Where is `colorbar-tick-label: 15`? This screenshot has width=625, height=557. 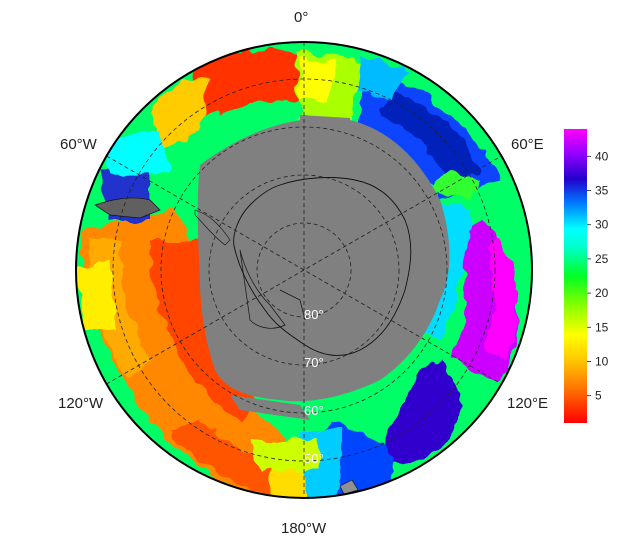 colorbar-tick-label: 15 is located at coordinates (602, 327).